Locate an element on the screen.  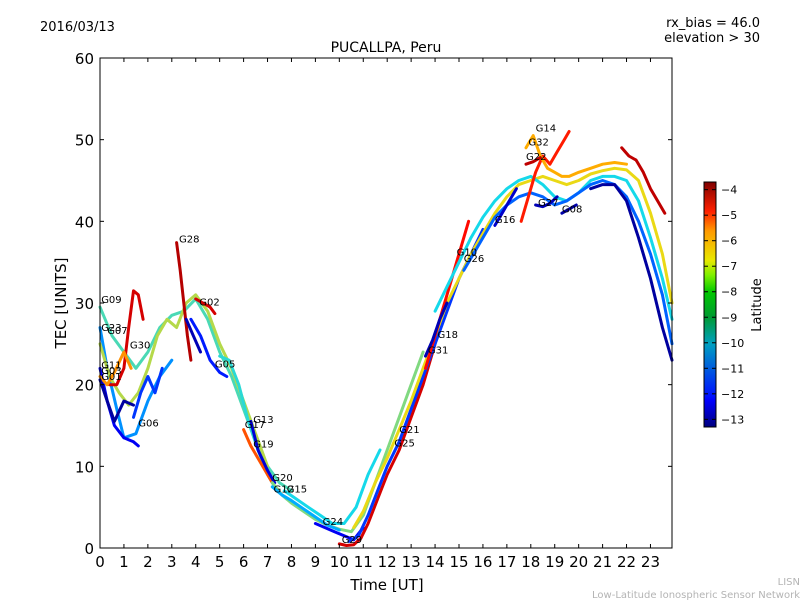
series-line-g14 is located at coordinates (545, 176).